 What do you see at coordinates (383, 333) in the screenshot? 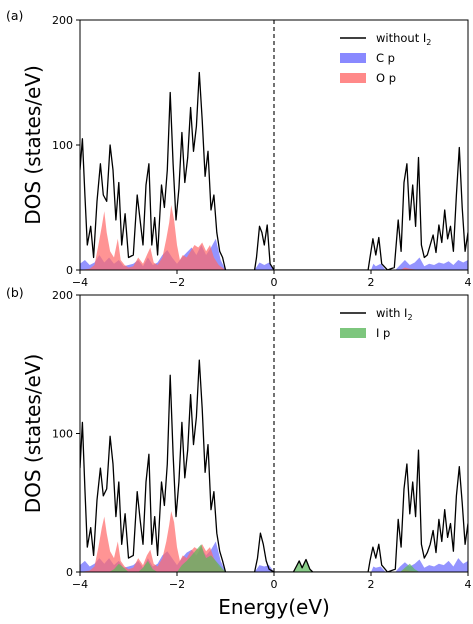
I see `legend-label: I p` at bounding box center [383, 333].